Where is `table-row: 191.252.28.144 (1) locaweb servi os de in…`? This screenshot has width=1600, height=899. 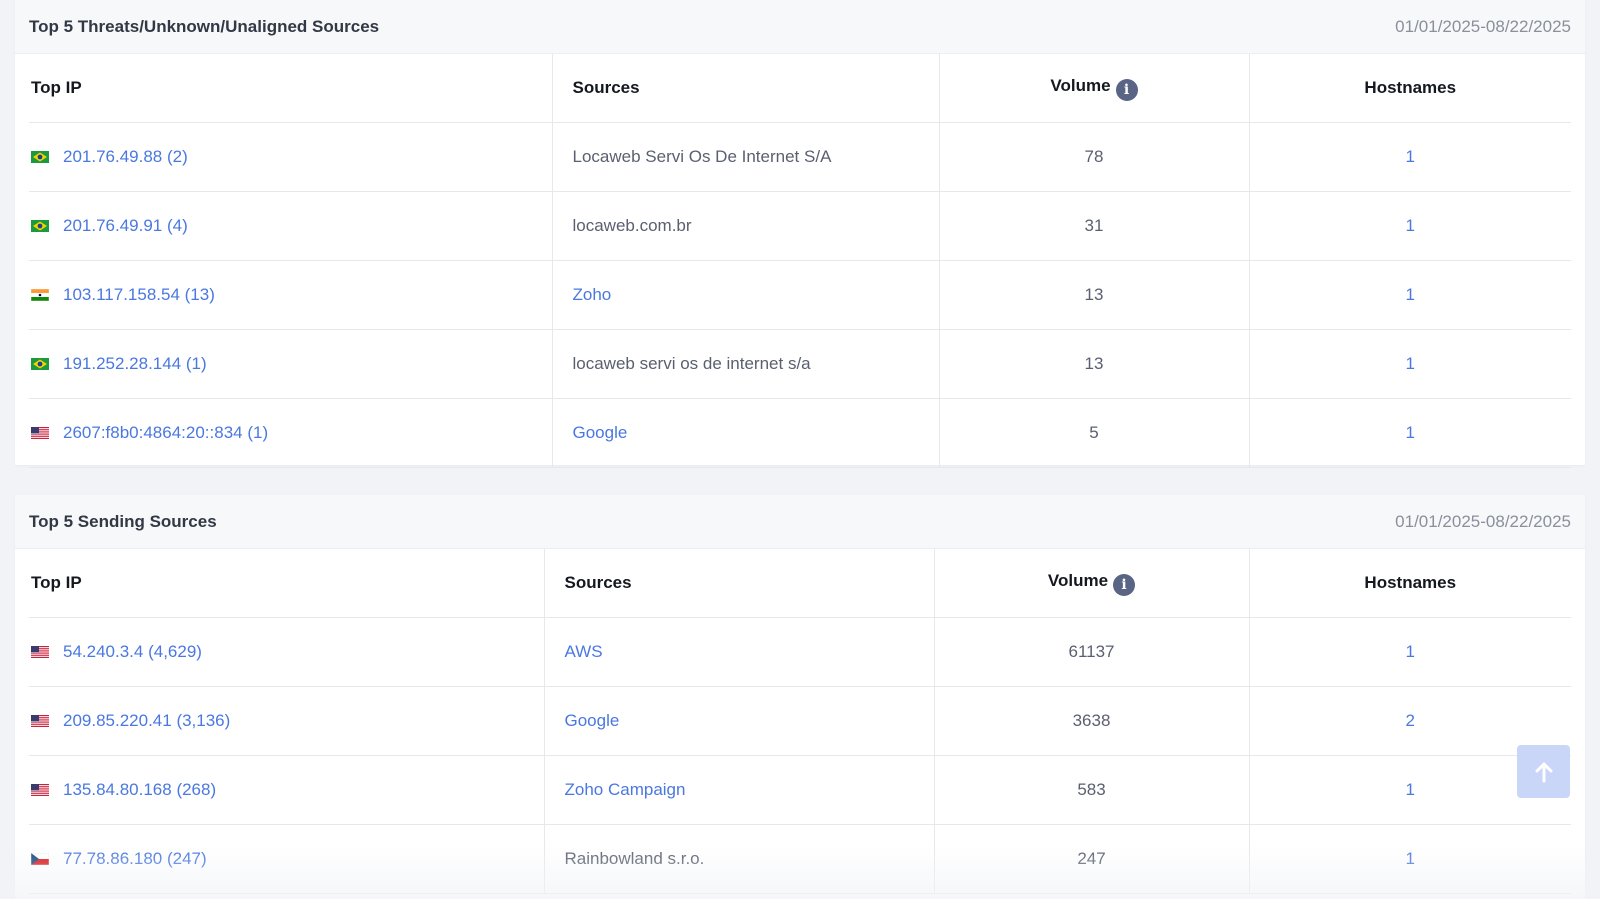
table-row: 191.252.28.144 (1) locaweb servi os de in… is located at coordinates (800, 364).